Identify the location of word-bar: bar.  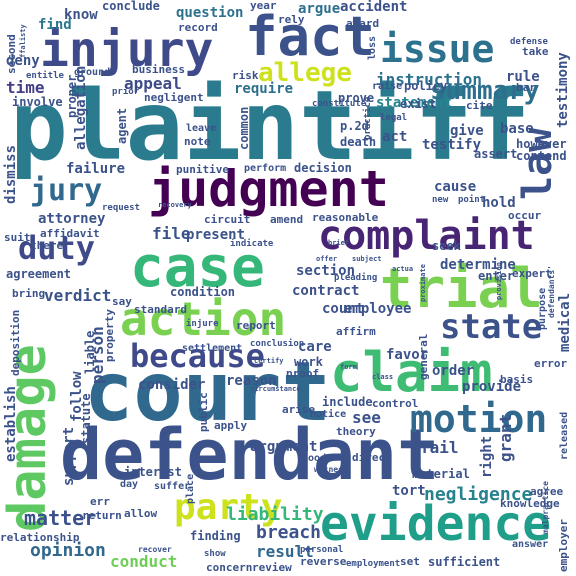
(526, 87).